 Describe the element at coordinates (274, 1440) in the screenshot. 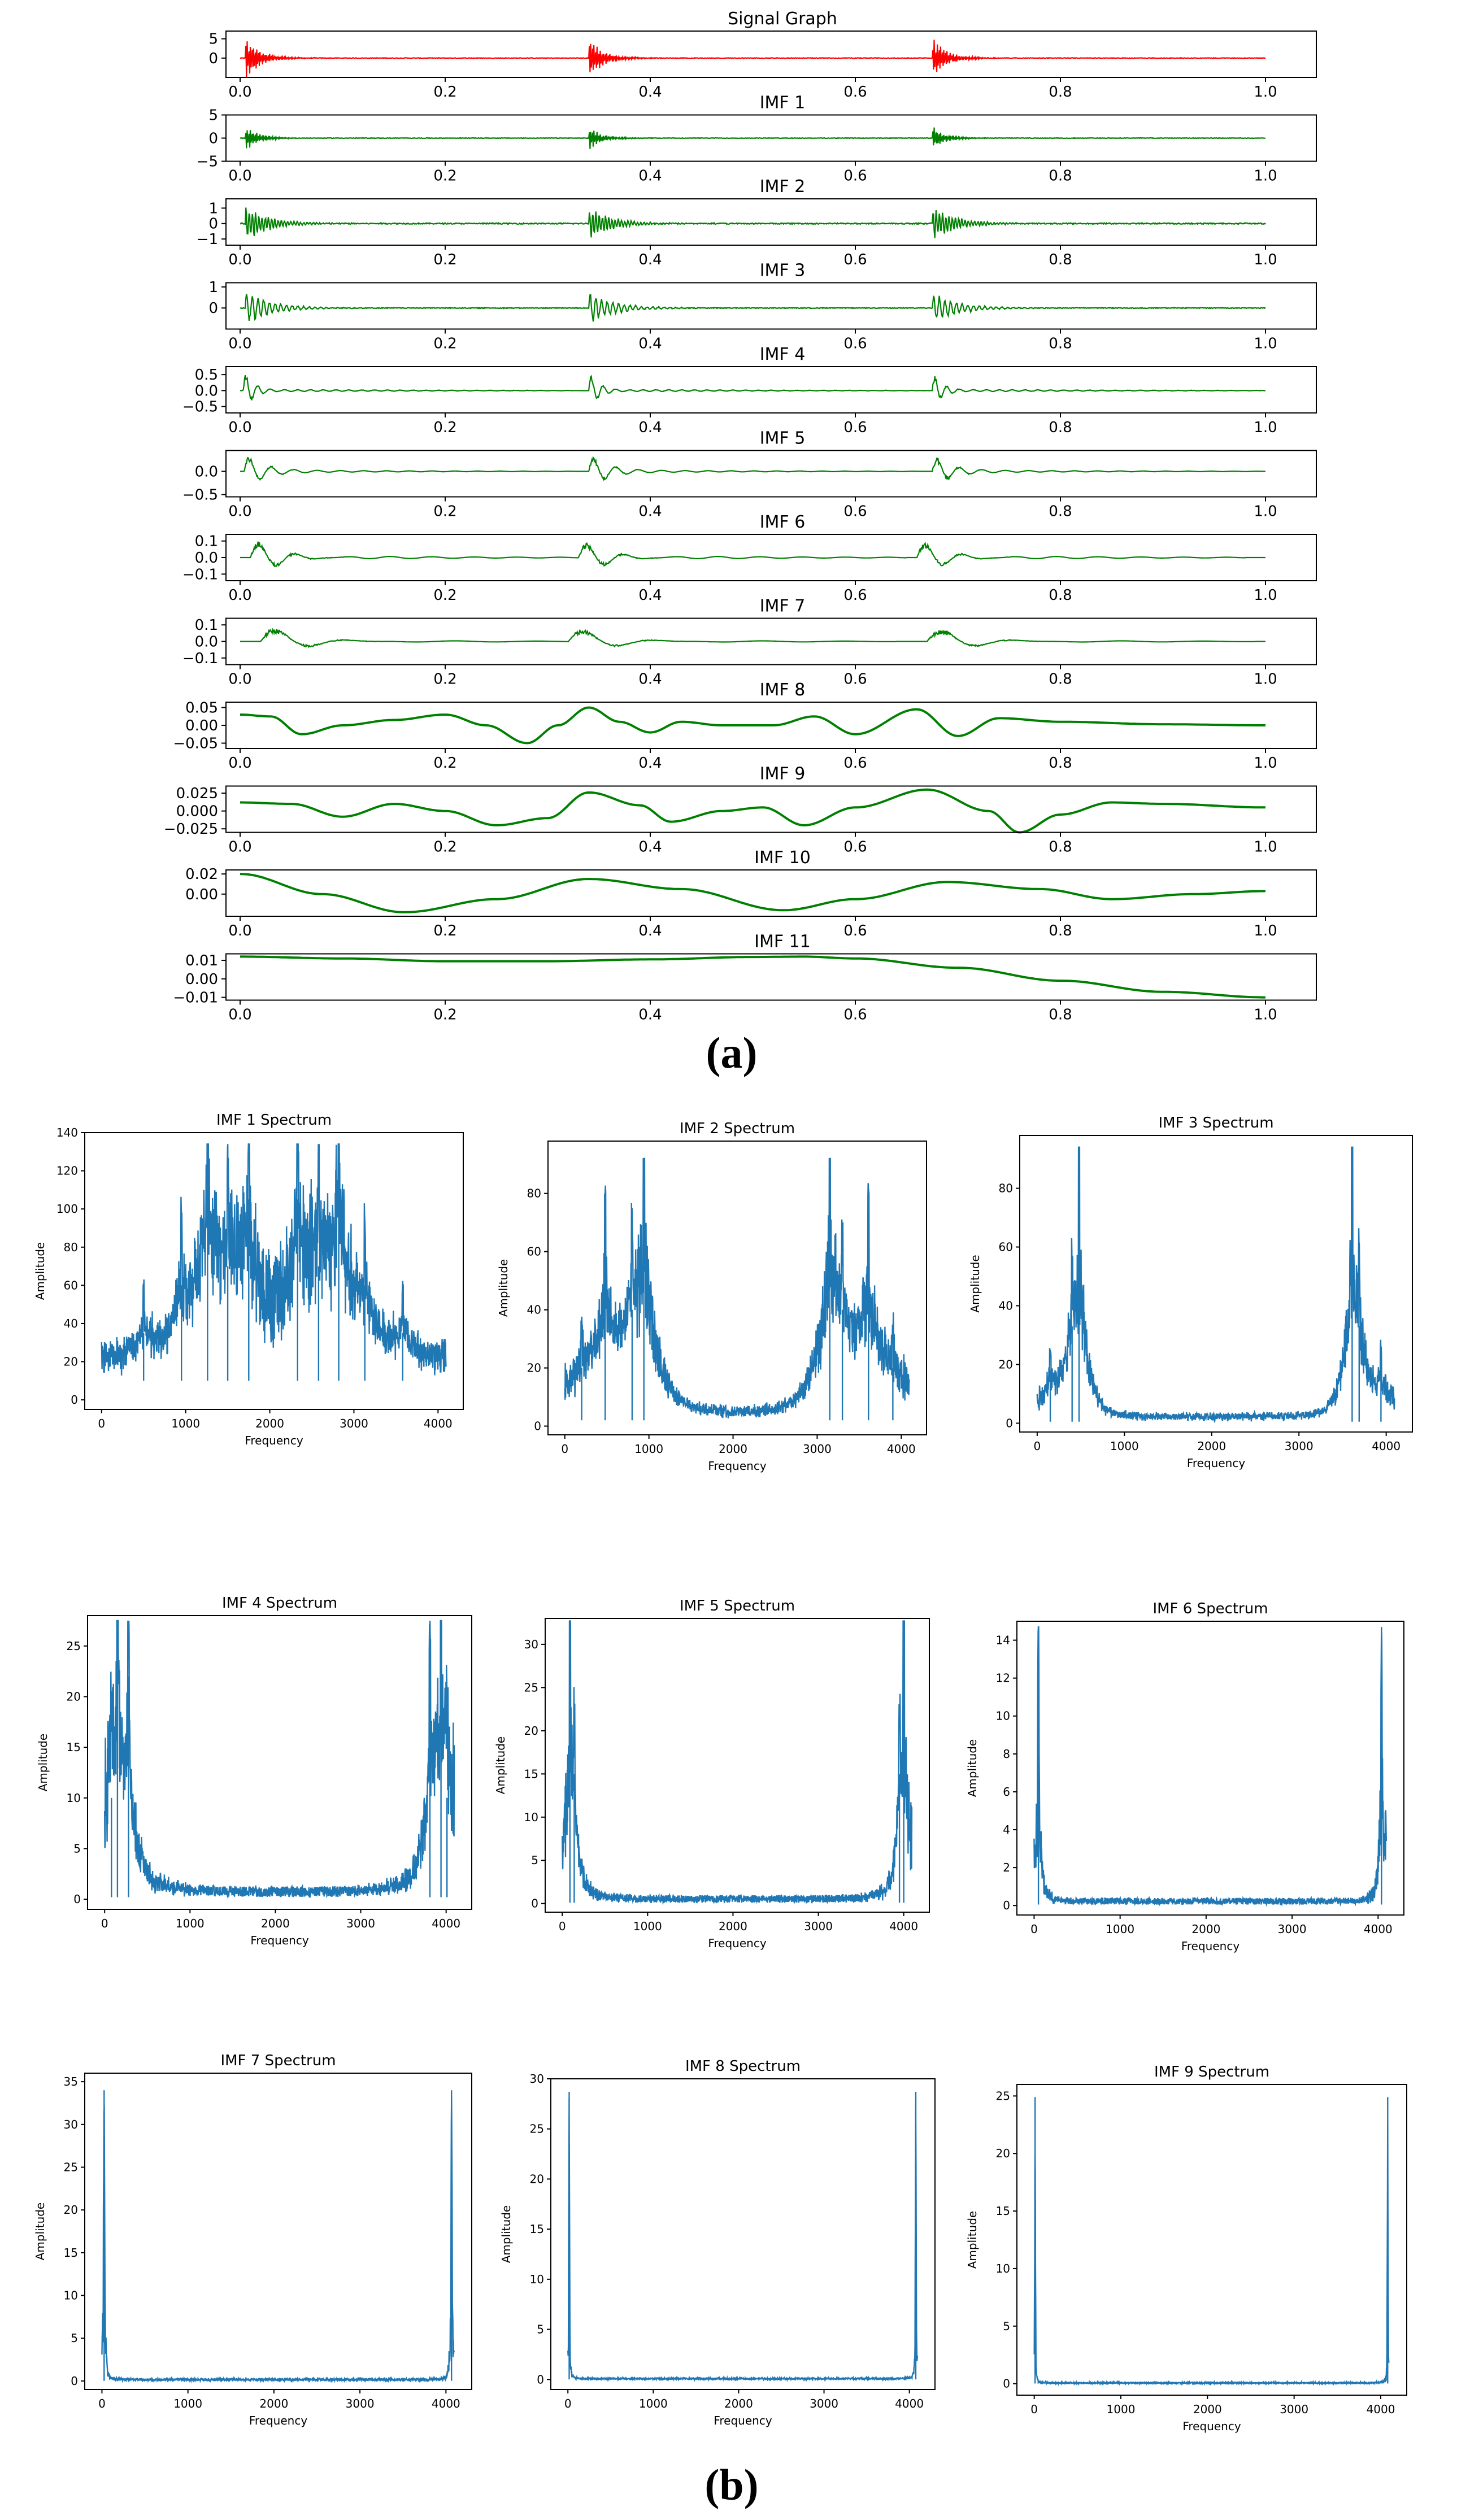

I see `spectrum-1-xlabel: Frequency` at that location.